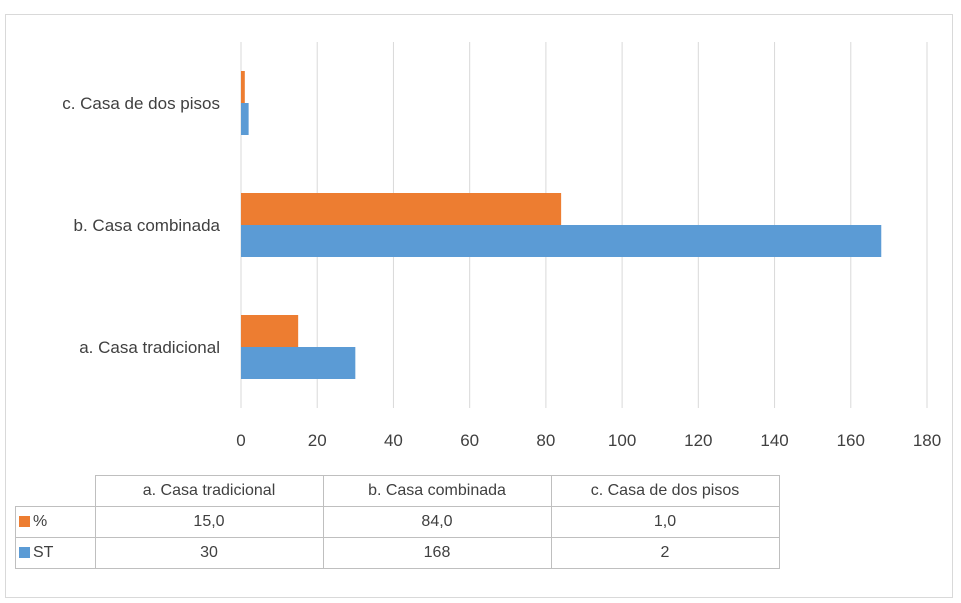 The width and height of the screenshot is (961, 603). I want to click on x-tick-label: 40, so click(393, 440).